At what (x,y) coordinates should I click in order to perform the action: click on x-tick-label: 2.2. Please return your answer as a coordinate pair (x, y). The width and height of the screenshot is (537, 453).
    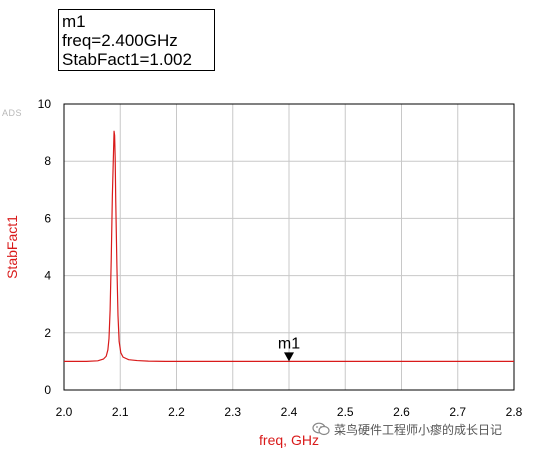
    Looking at the image, I should click on (176, 412).